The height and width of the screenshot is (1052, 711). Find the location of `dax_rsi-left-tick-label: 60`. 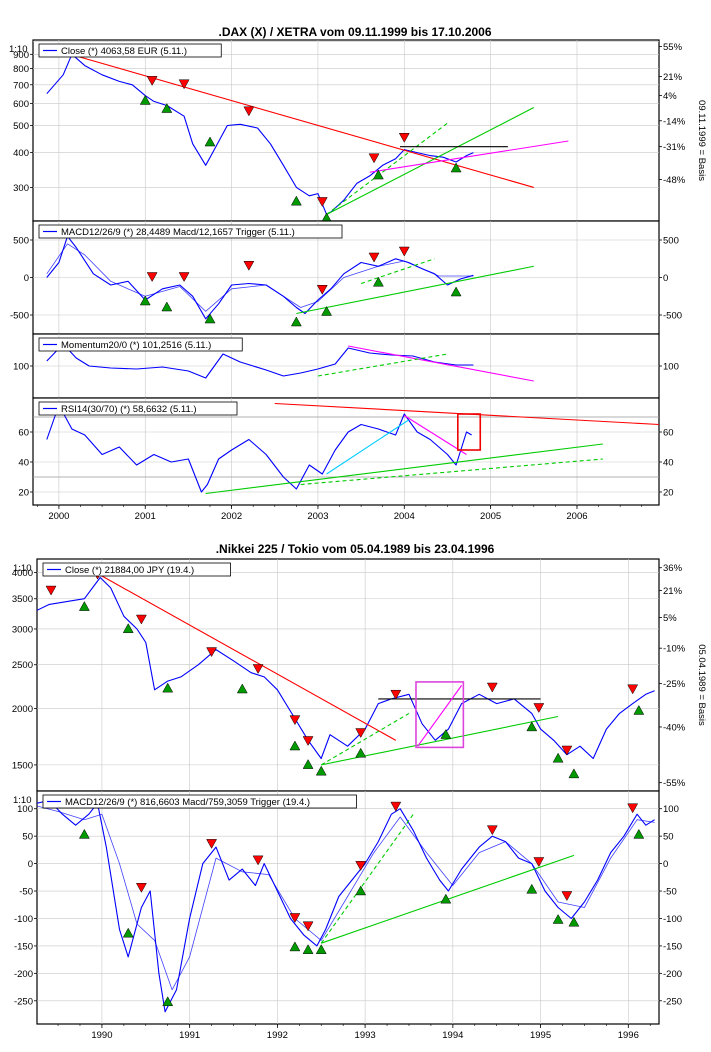

dax_rsi-left-tick-label: 60 is located at coordinates (23, 433).